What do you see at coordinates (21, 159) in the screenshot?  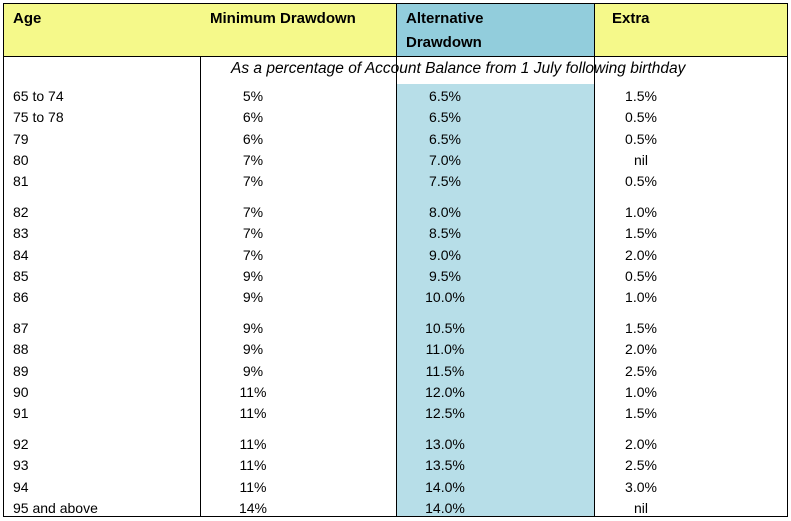 I see `cell-age: 80` at bounding box center [21, 159].